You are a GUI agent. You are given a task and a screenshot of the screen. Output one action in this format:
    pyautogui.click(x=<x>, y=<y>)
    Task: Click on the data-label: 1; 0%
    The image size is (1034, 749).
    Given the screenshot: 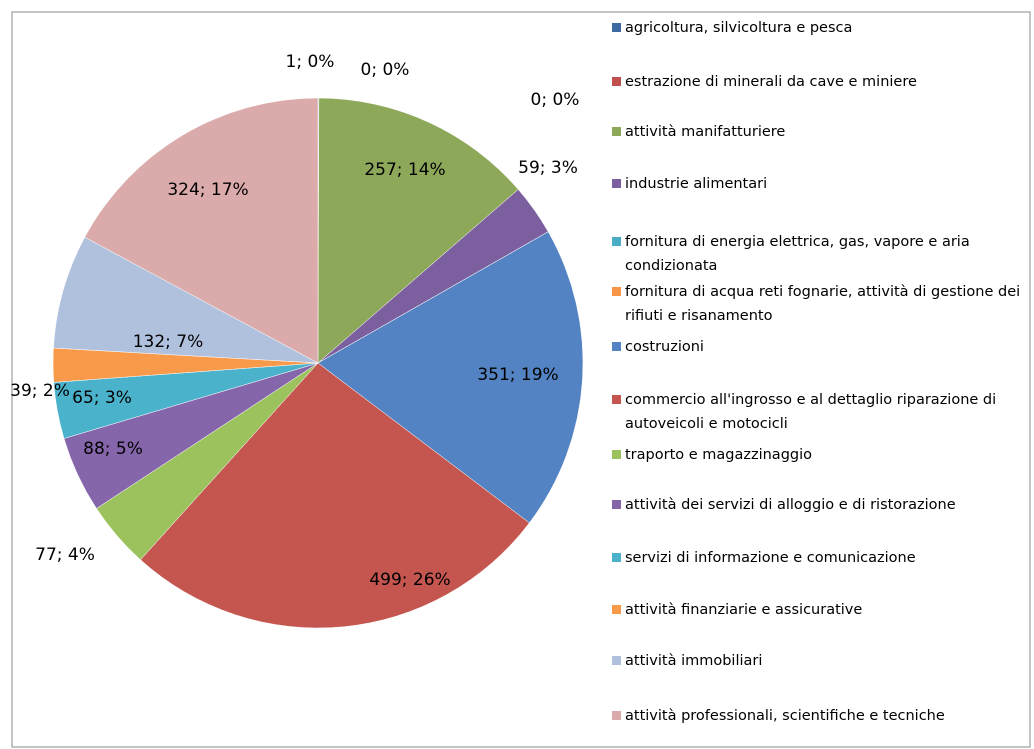 What is the action you would take?
    pyautogui.click(x=310, y=62)
    